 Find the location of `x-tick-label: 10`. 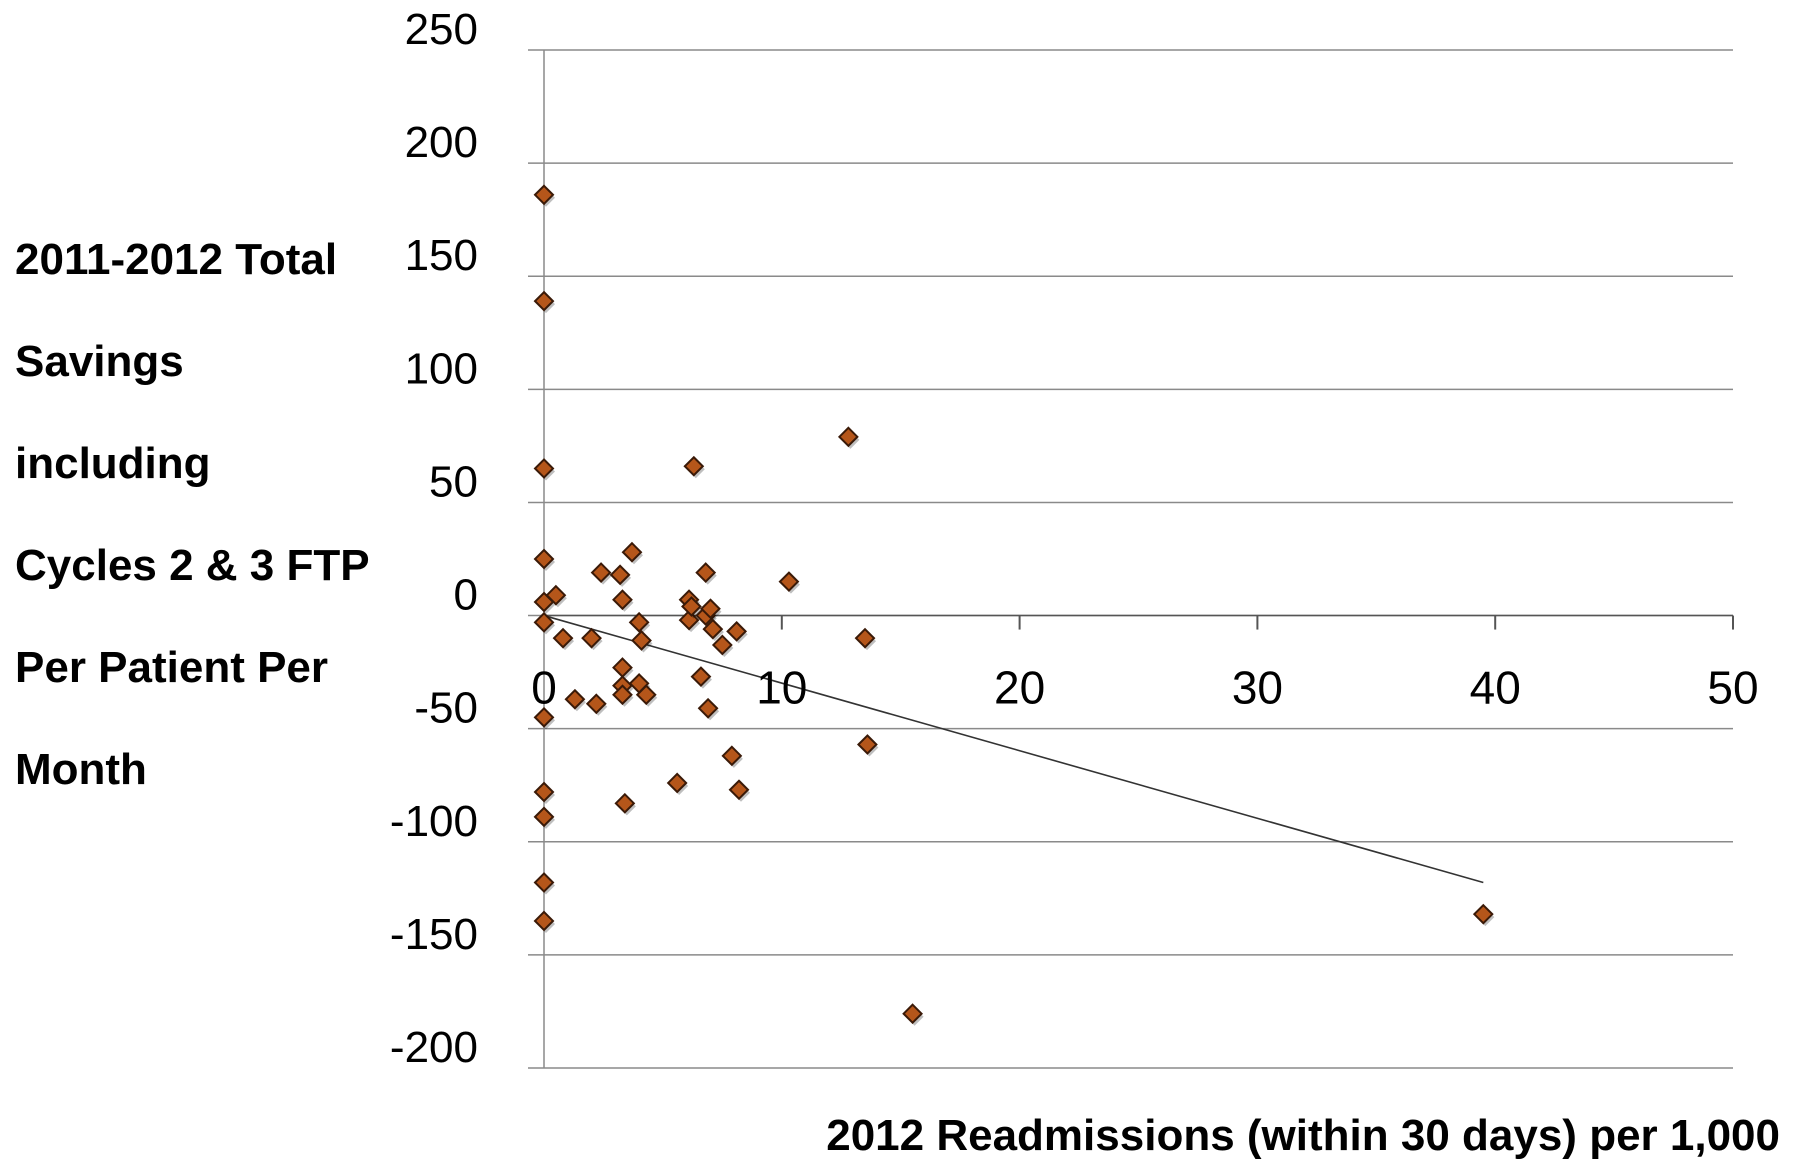

x-tick-label: 10 is located at coordinates (781, 688).